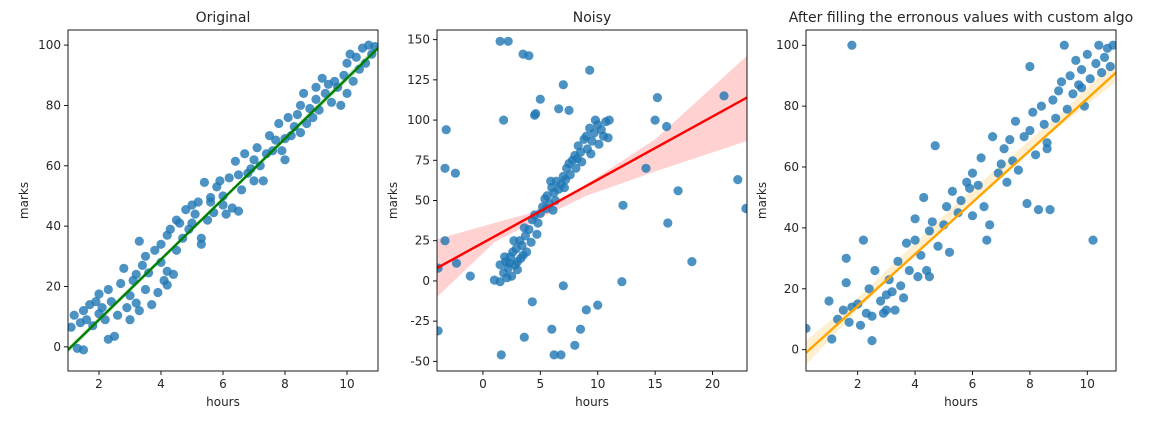 The image size is (1160, 446). I want to click on x-tick-label: 5, so click(541, 384).